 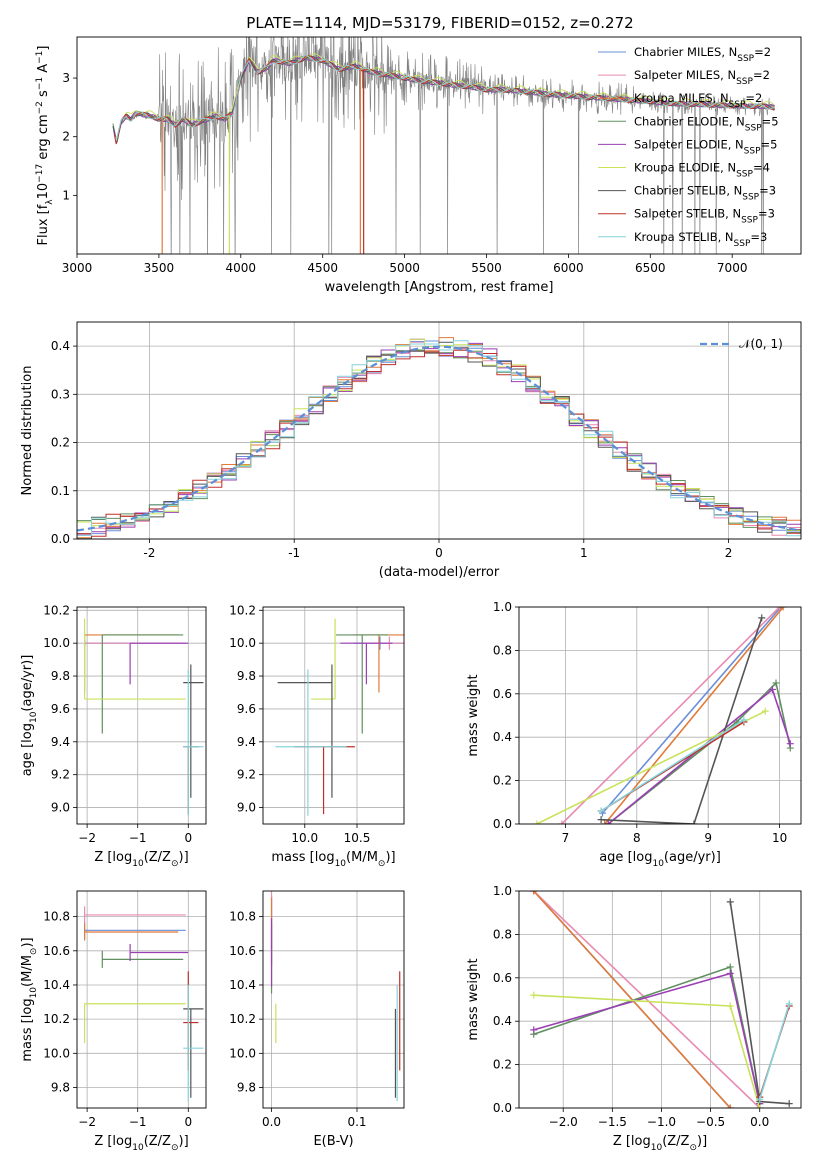 I want to click on y-axis-label: Normed distribution, so click(x=27, y=431).